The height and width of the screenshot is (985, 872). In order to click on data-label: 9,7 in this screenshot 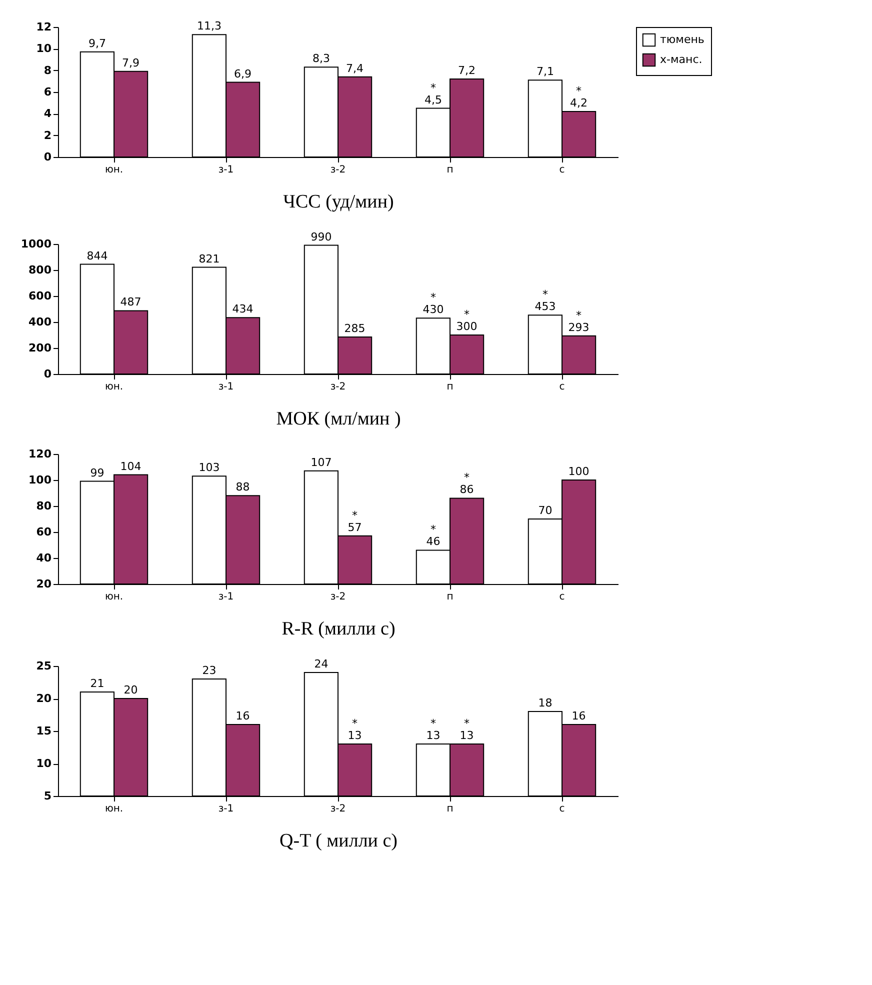, I will do `click(97, 43)`.